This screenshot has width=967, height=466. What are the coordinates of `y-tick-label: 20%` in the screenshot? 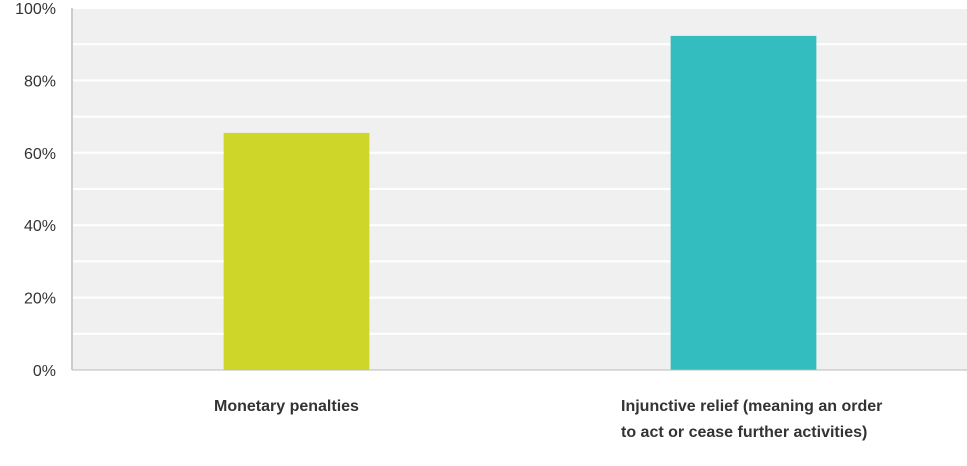 It's located at (40, 299).